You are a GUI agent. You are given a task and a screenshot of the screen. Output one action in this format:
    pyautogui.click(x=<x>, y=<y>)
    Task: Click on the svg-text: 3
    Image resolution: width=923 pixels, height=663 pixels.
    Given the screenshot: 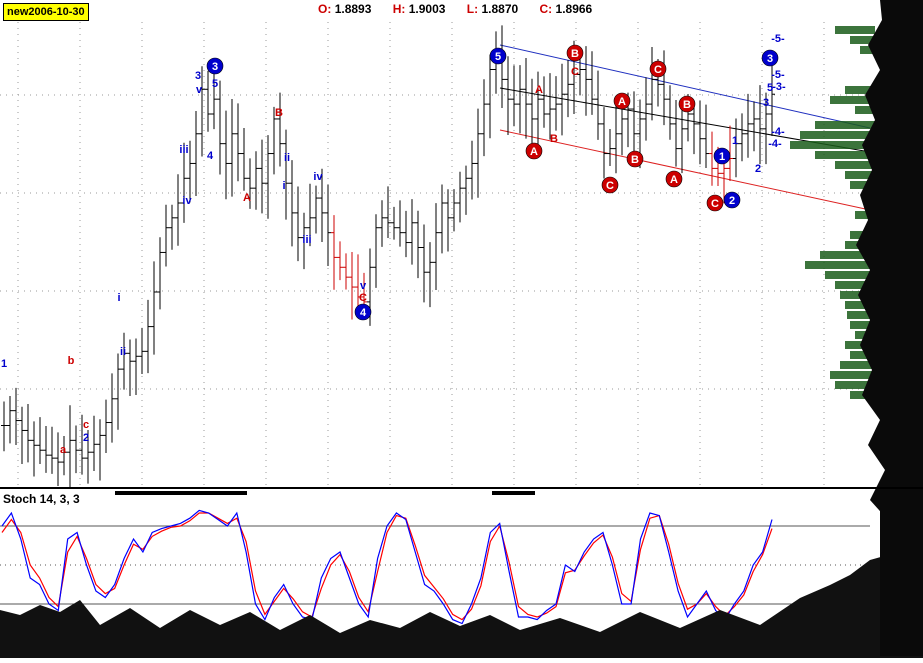 What is the action you would take?
    pyautogui.click(x=215, y=67)
    